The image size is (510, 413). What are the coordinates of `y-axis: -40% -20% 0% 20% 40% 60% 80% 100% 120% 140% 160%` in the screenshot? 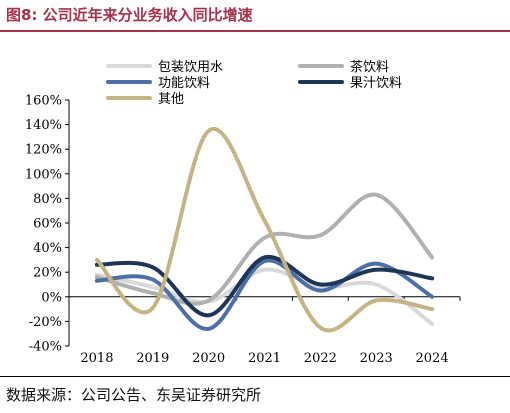 It's located at (47, 224).